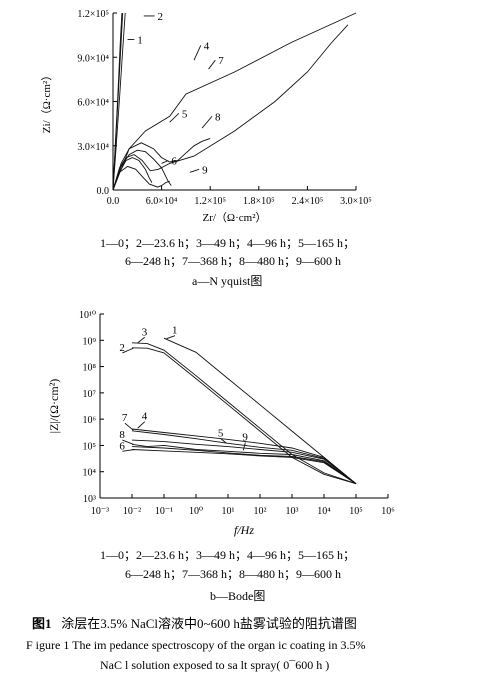  I want to click on bode-y-tick-label: 10⁸, so click(90, 368).